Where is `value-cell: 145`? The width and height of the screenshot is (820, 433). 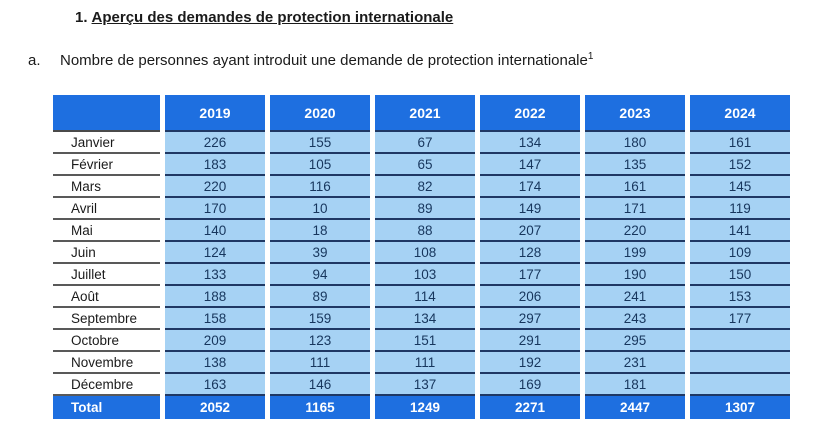 value-cell: 145 is located at coordinates (740, 187).